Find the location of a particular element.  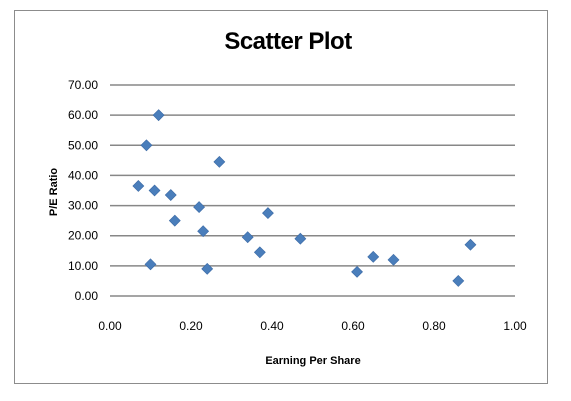

y-axis-ticks: 0.00 10.00 20.00 30.00 40.00 50.00 60.00 70.00 is located at coordinates (83, 190).